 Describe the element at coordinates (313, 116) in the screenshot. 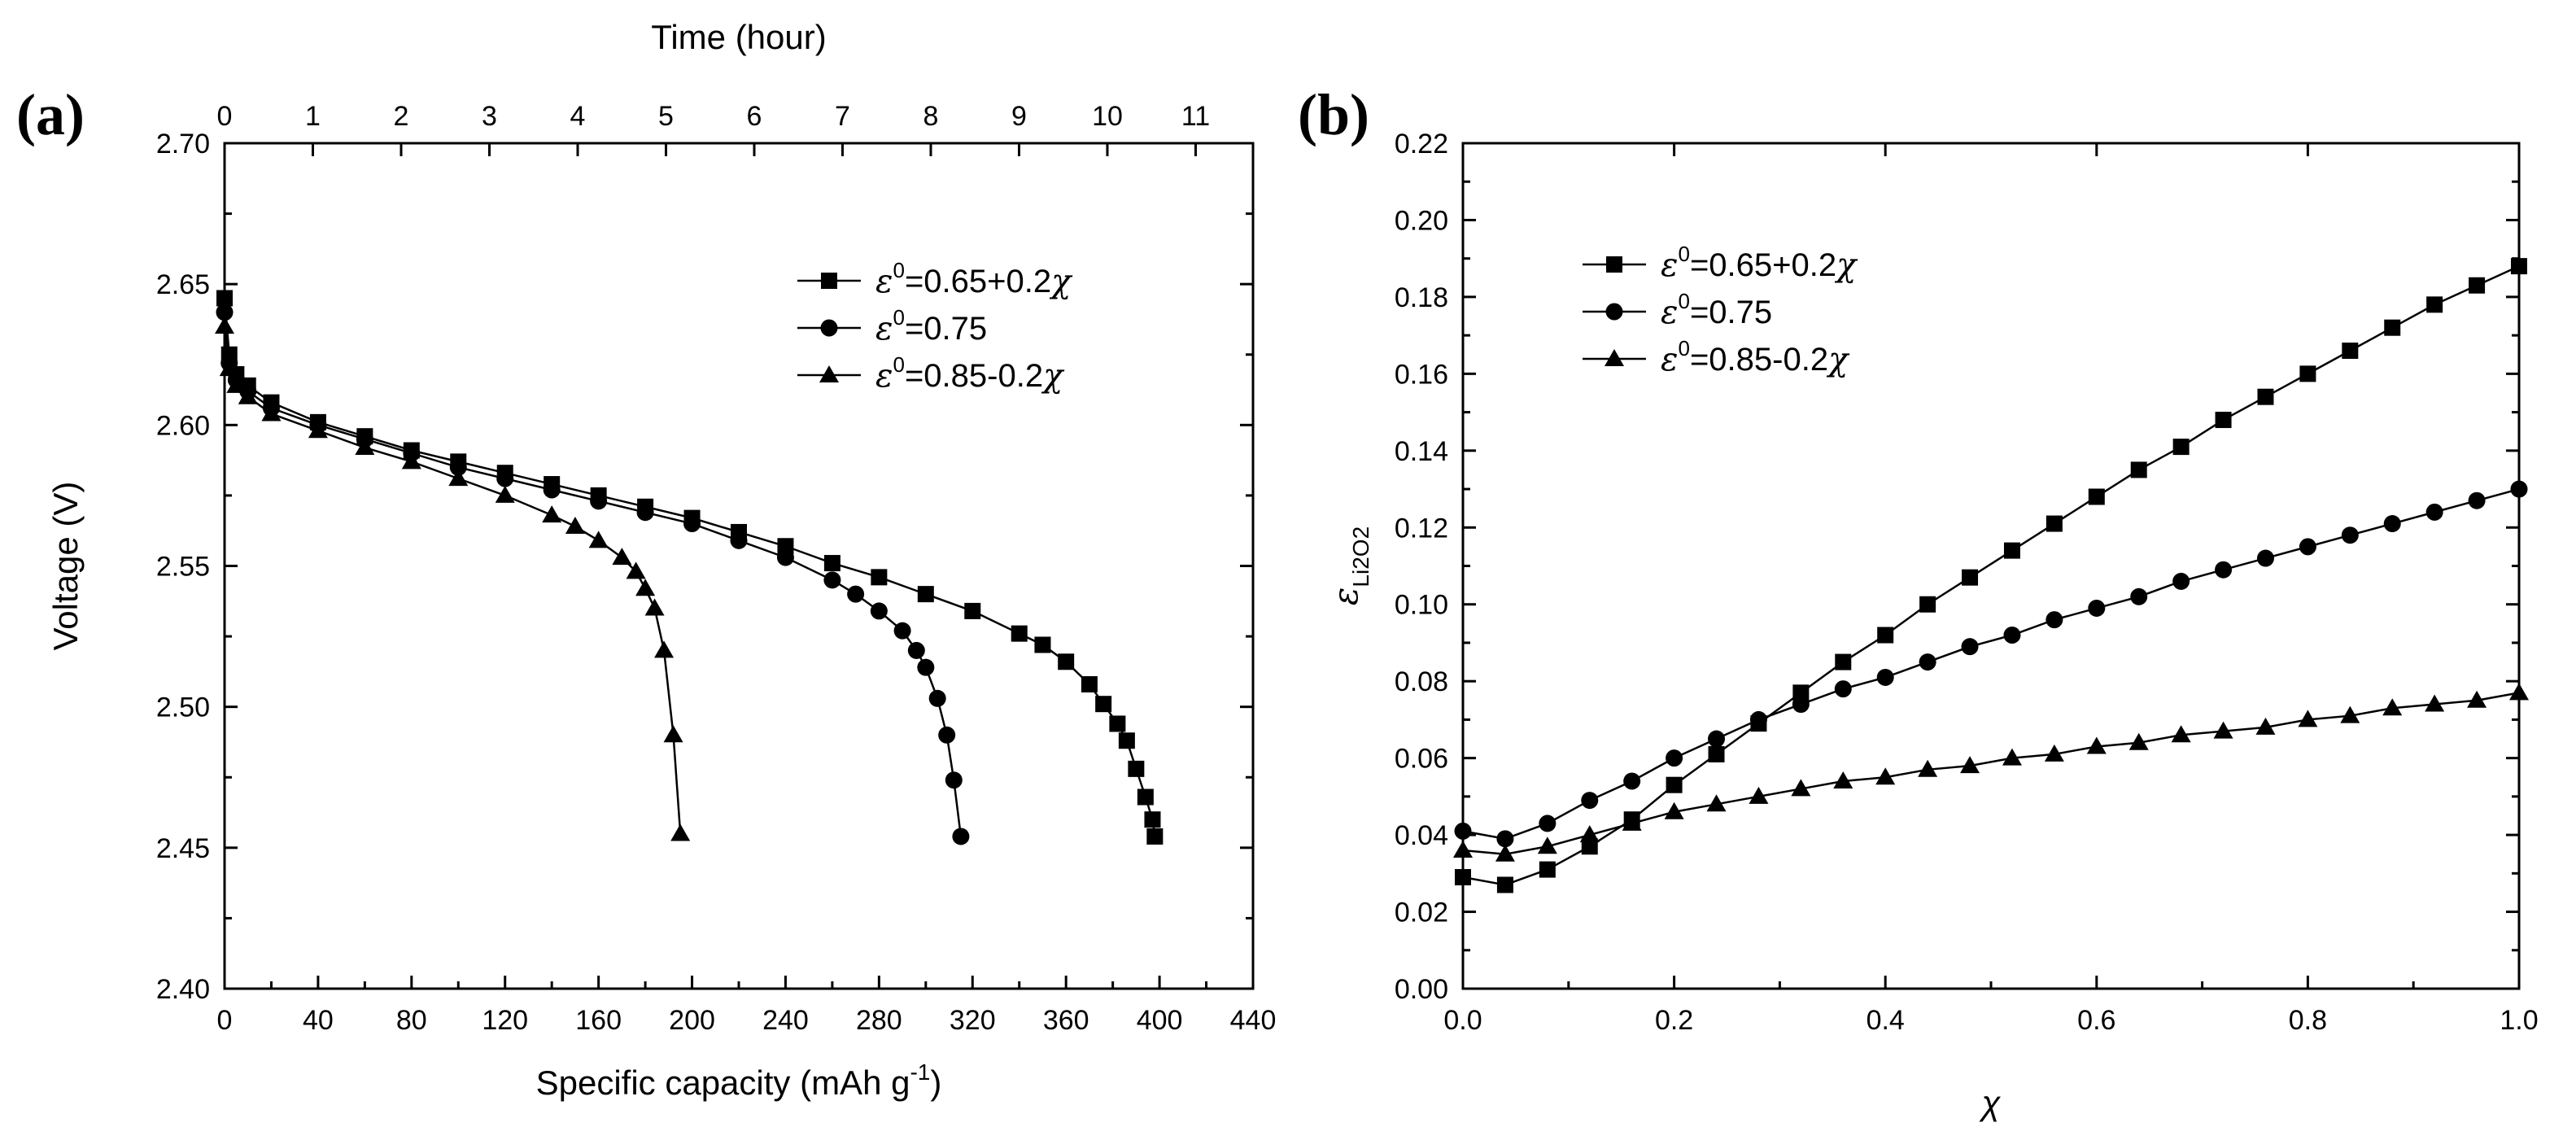

I see `x2-tick-label: 1` at that location.